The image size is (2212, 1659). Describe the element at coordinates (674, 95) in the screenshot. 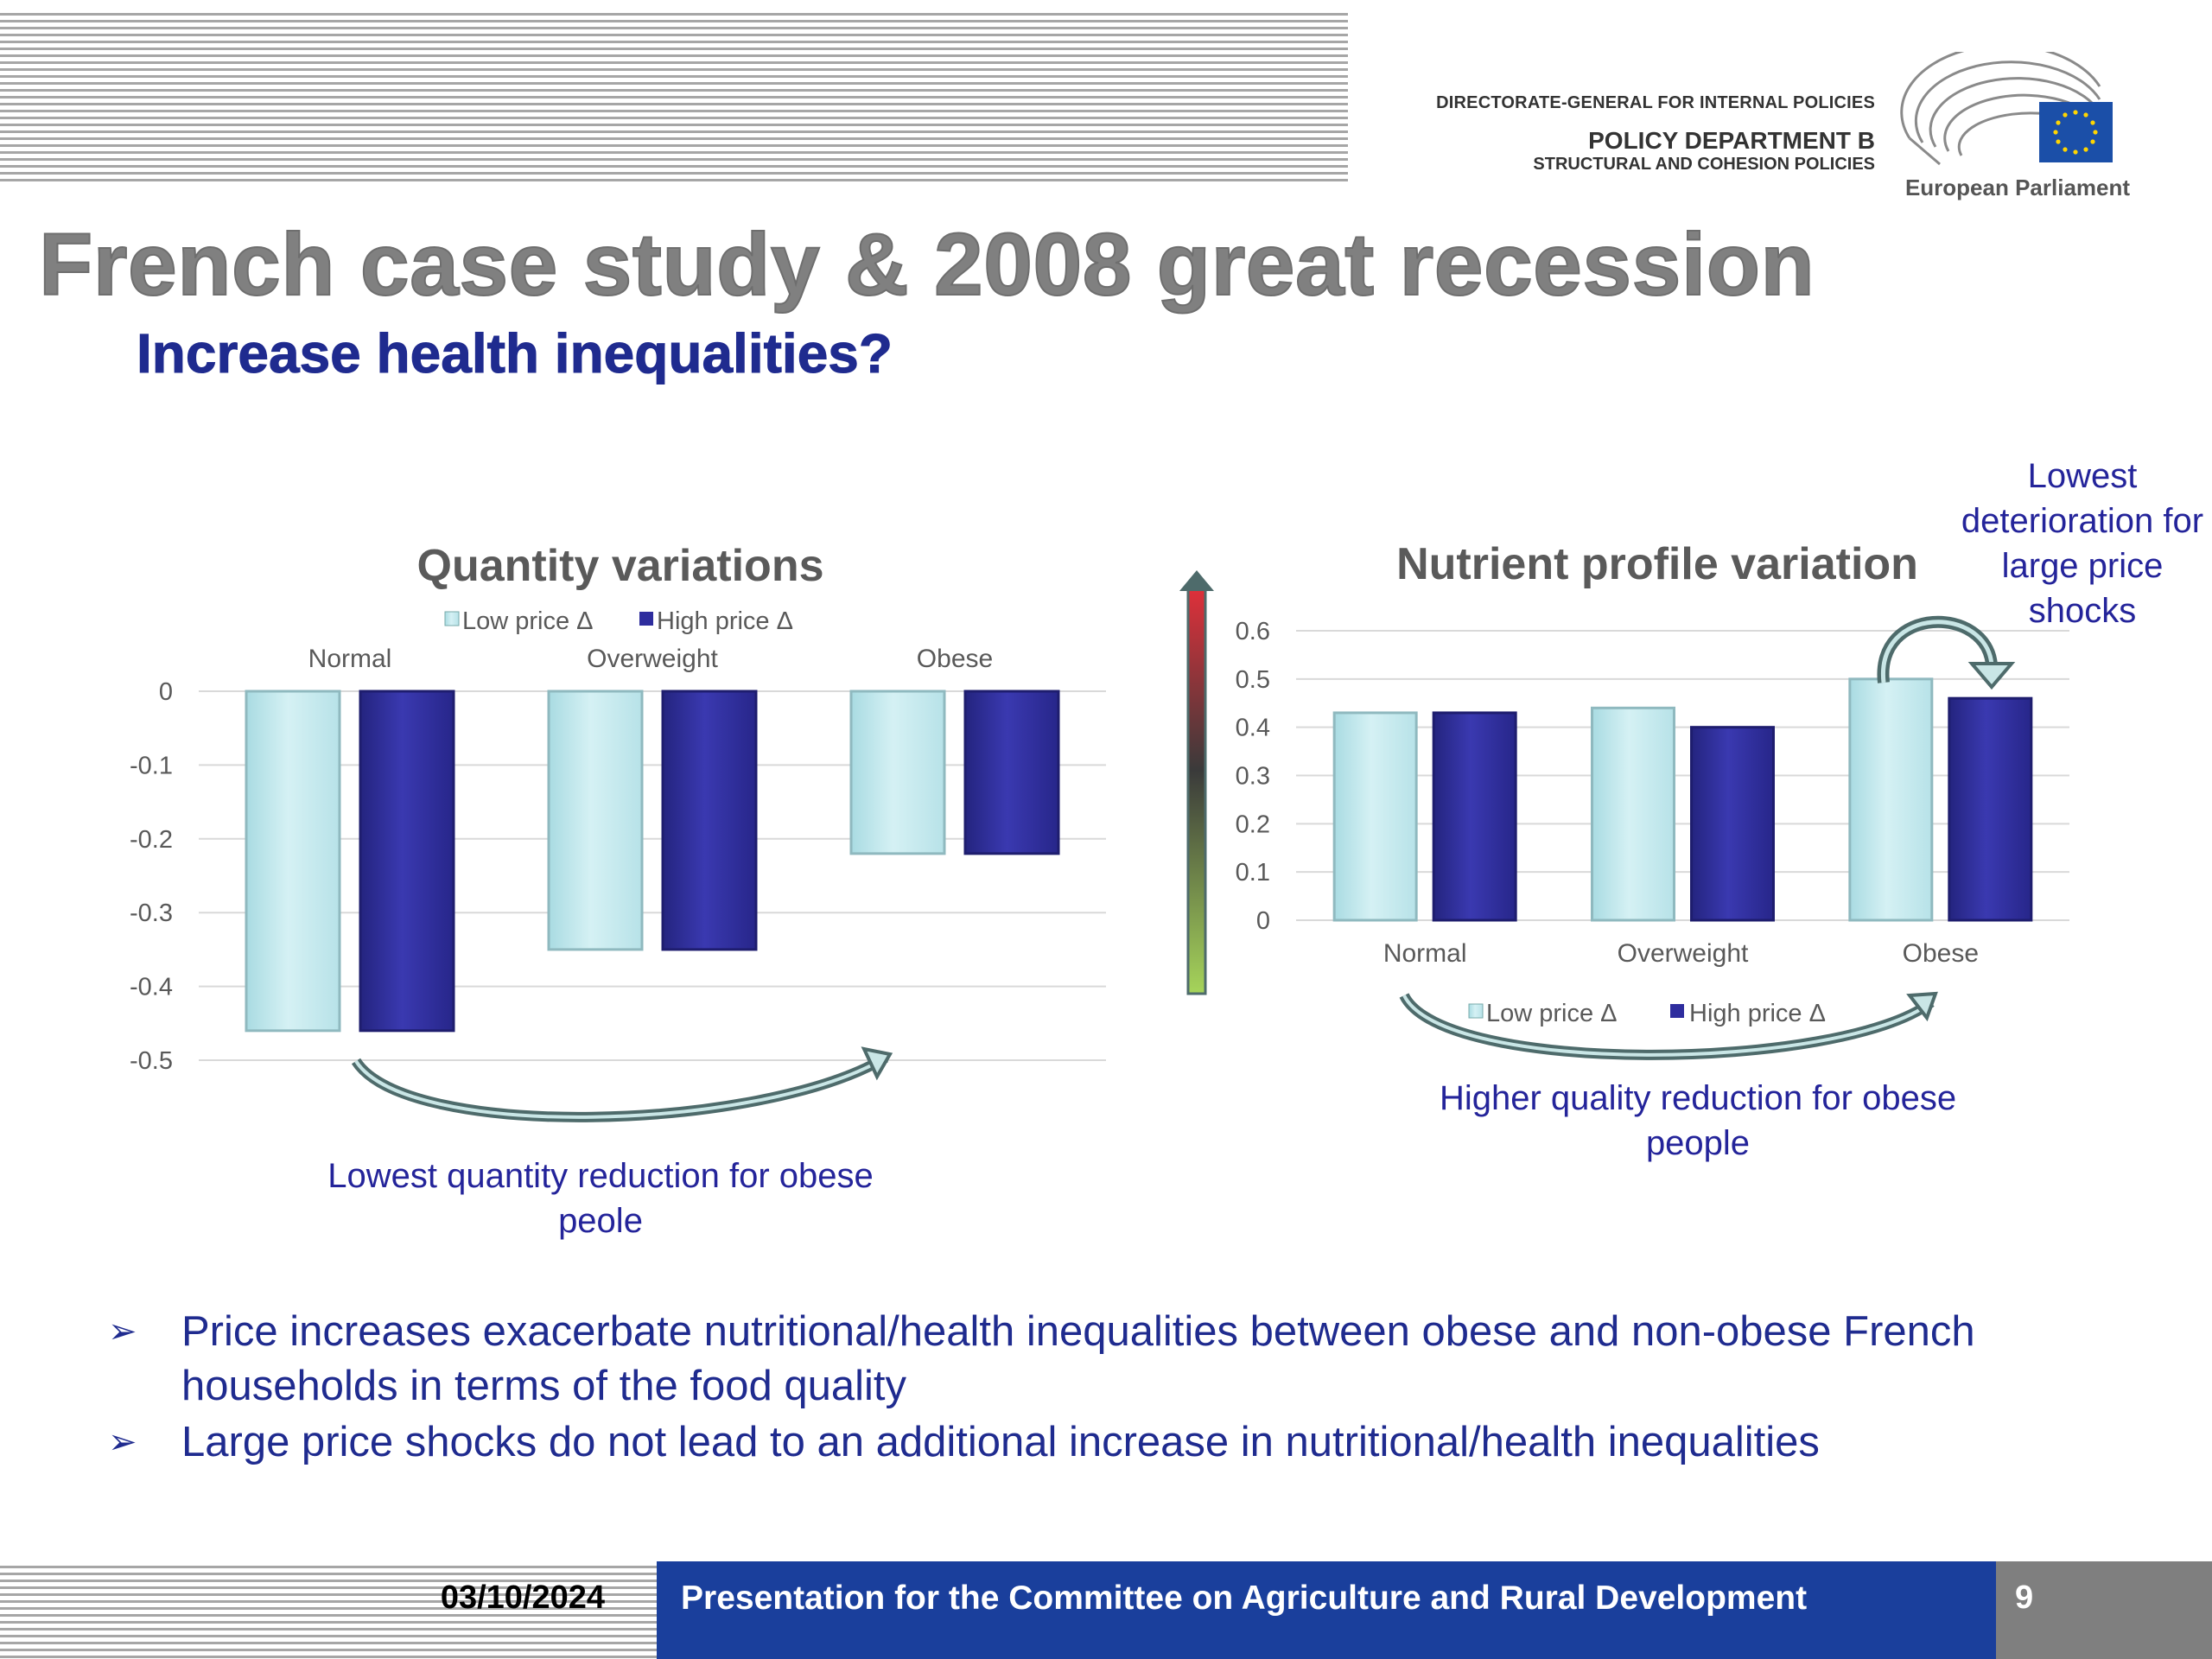

I see `header-stripes` at that location.